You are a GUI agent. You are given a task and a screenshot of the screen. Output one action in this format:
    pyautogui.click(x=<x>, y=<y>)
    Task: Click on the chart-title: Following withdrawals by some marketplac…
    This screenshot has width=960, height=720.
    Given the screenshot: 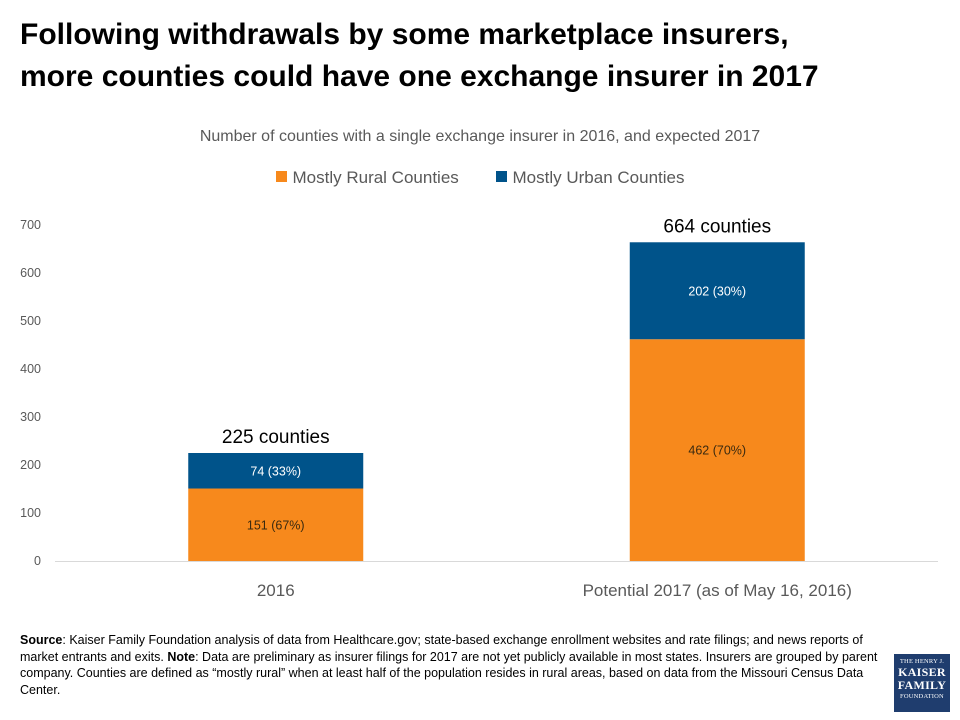 What is the action you would take?
    pyautogui.click(x=480, y=56)
    